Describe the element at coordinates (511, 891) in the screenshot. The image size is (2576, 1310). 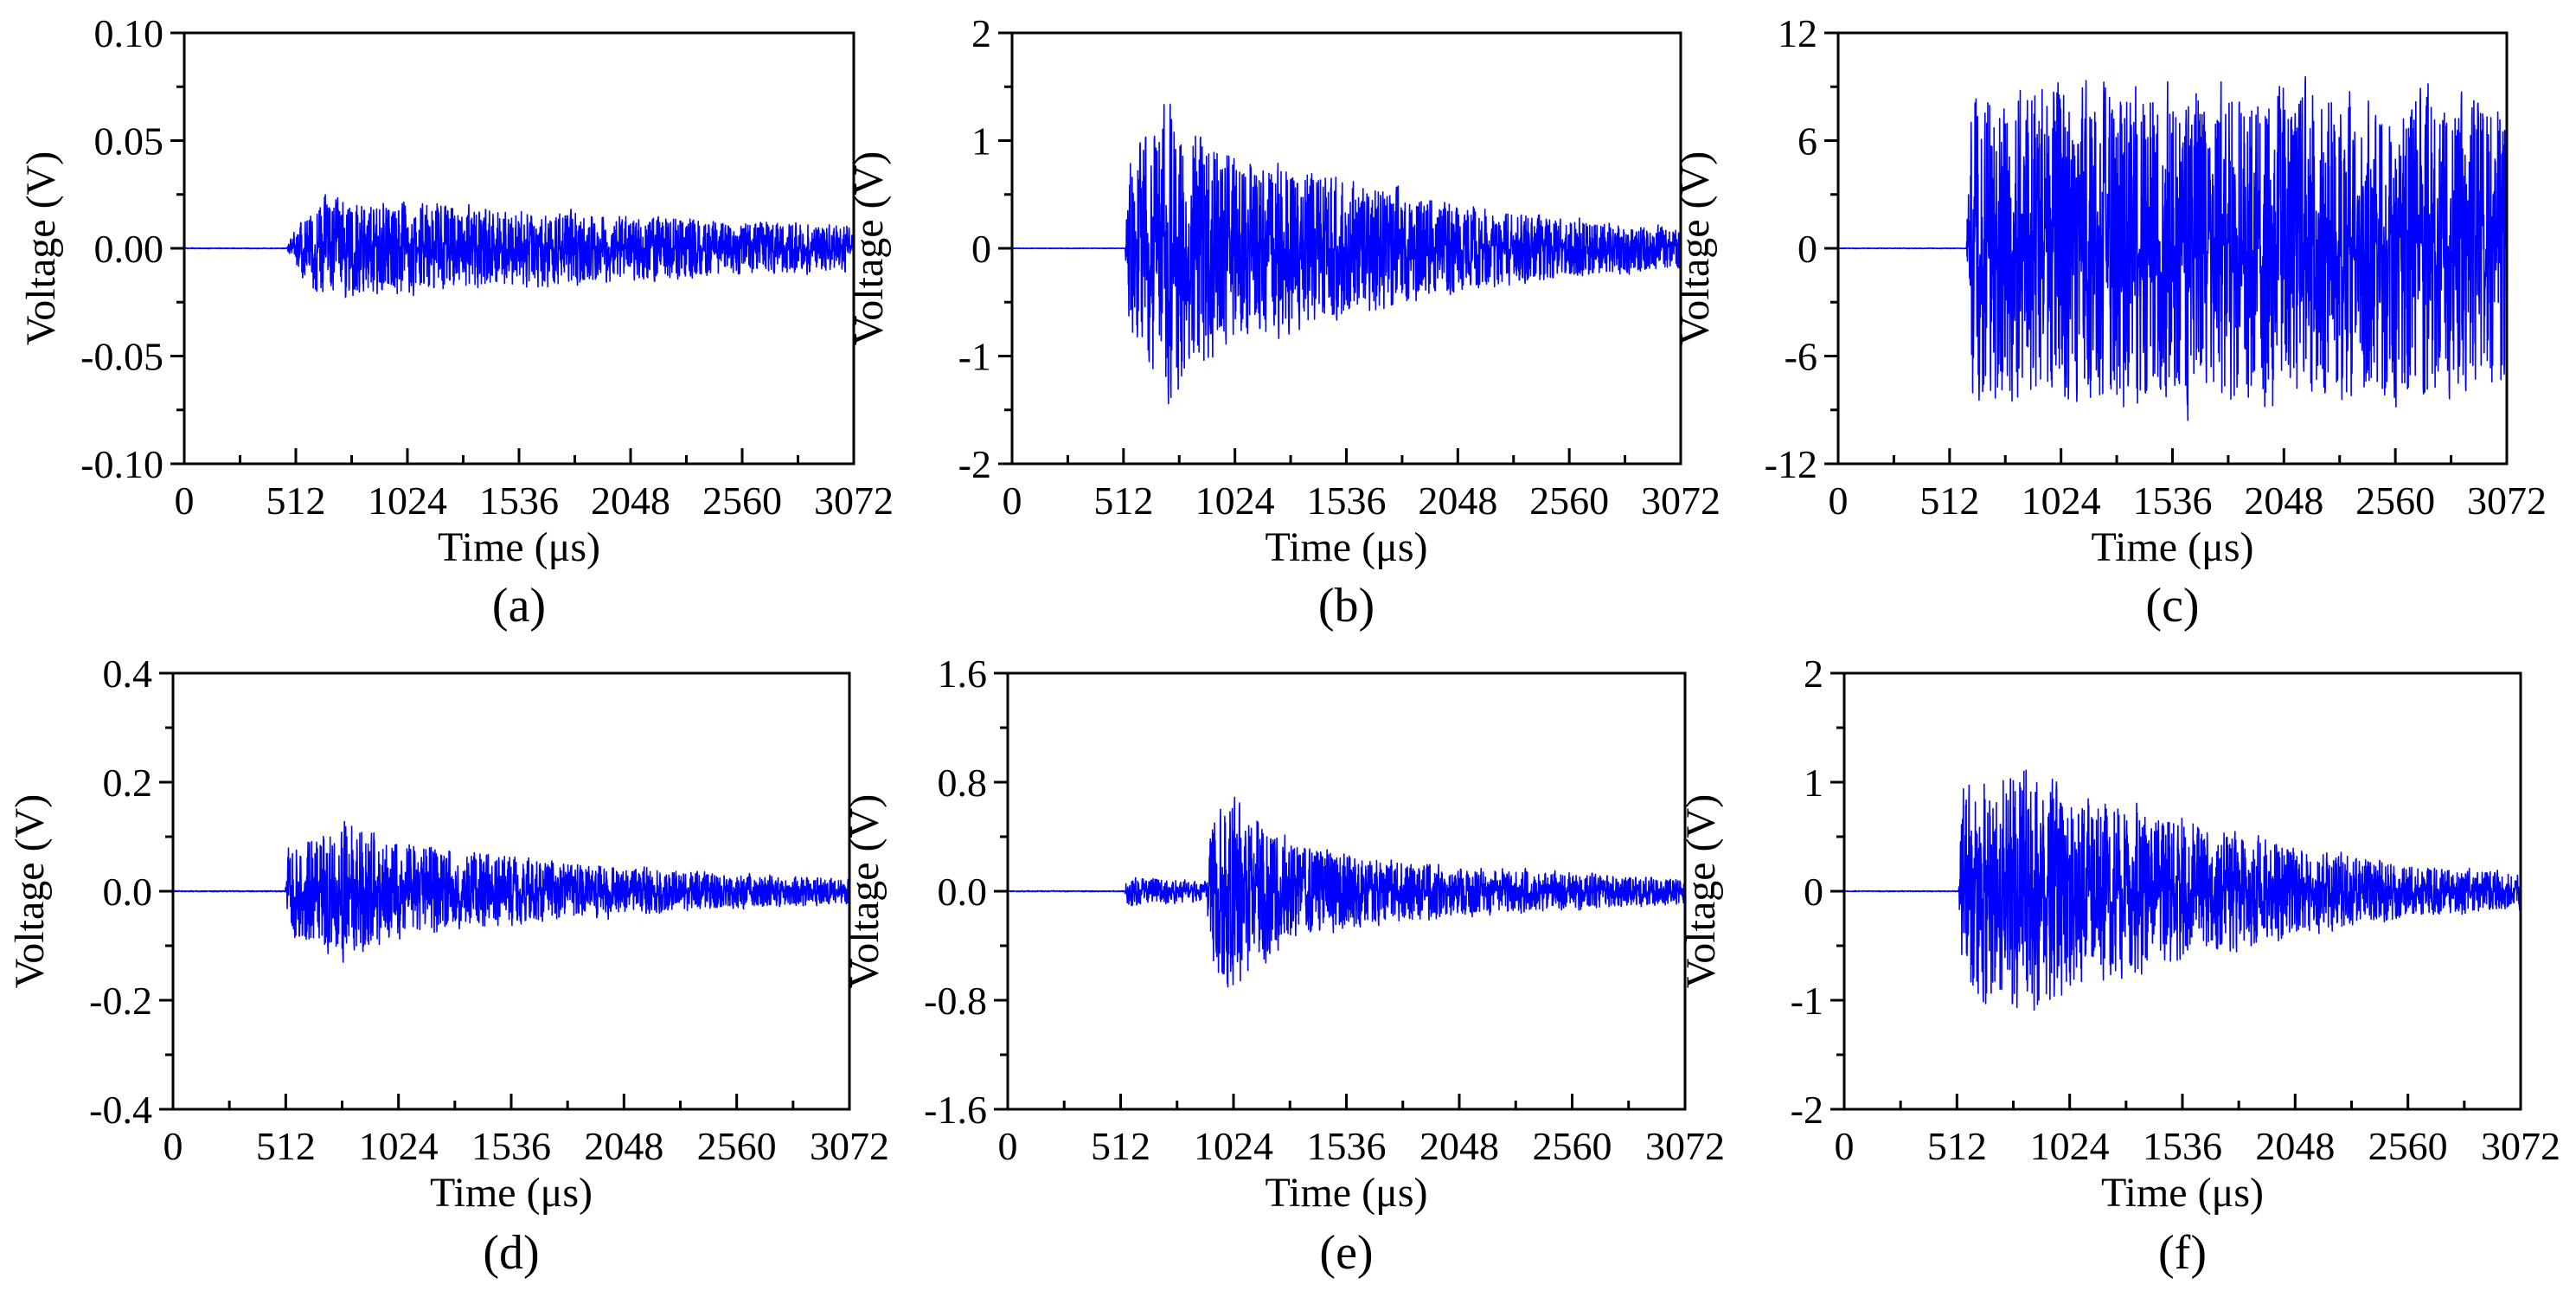
I see `signal-trace-d` at that location.